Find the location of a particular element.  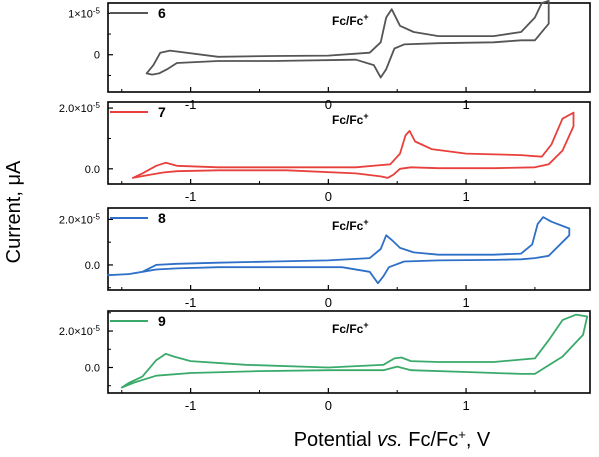

x-axis-title: Potential vs. Fc/Fc+, V is located at coordinates (392, 439).